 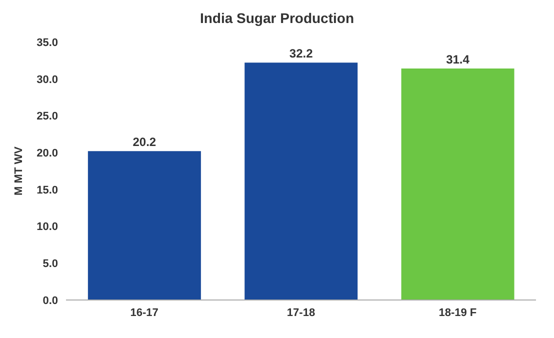 I want to click on data-label: 31.4, so click(x=458, y=59).